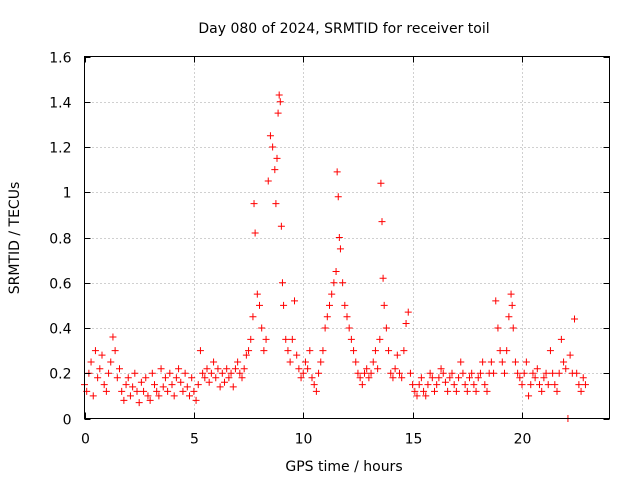 This screenshot has width=640, height=480. Describe the element at coordinates (60, 149) in the screenshot. I see `y-tick-label: 1.2` at that location.